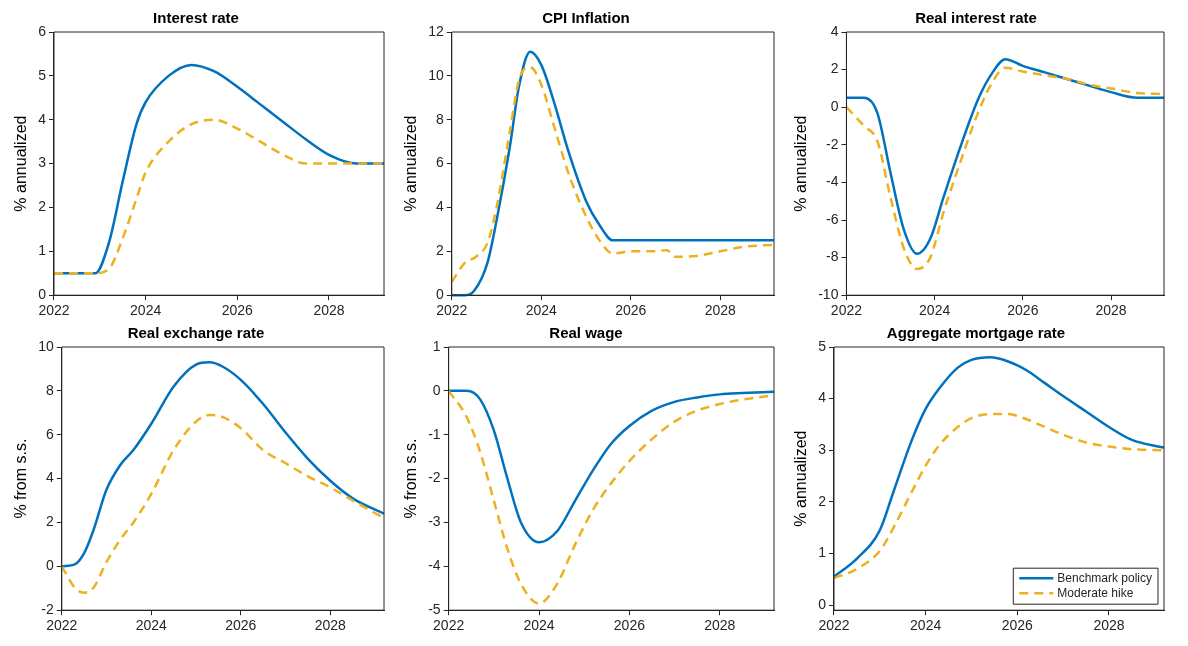 This screenshot has width=1188, height=646. What do you see at coordinates (832, 256) in the screenshot?
I see `y-tick-label: -8` at bounding box center [832, 256].